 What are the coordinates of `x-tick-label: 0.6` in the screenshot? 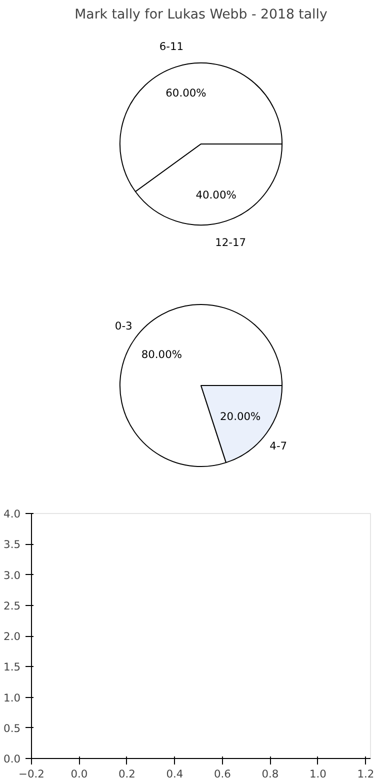 It's located at (223, 774).